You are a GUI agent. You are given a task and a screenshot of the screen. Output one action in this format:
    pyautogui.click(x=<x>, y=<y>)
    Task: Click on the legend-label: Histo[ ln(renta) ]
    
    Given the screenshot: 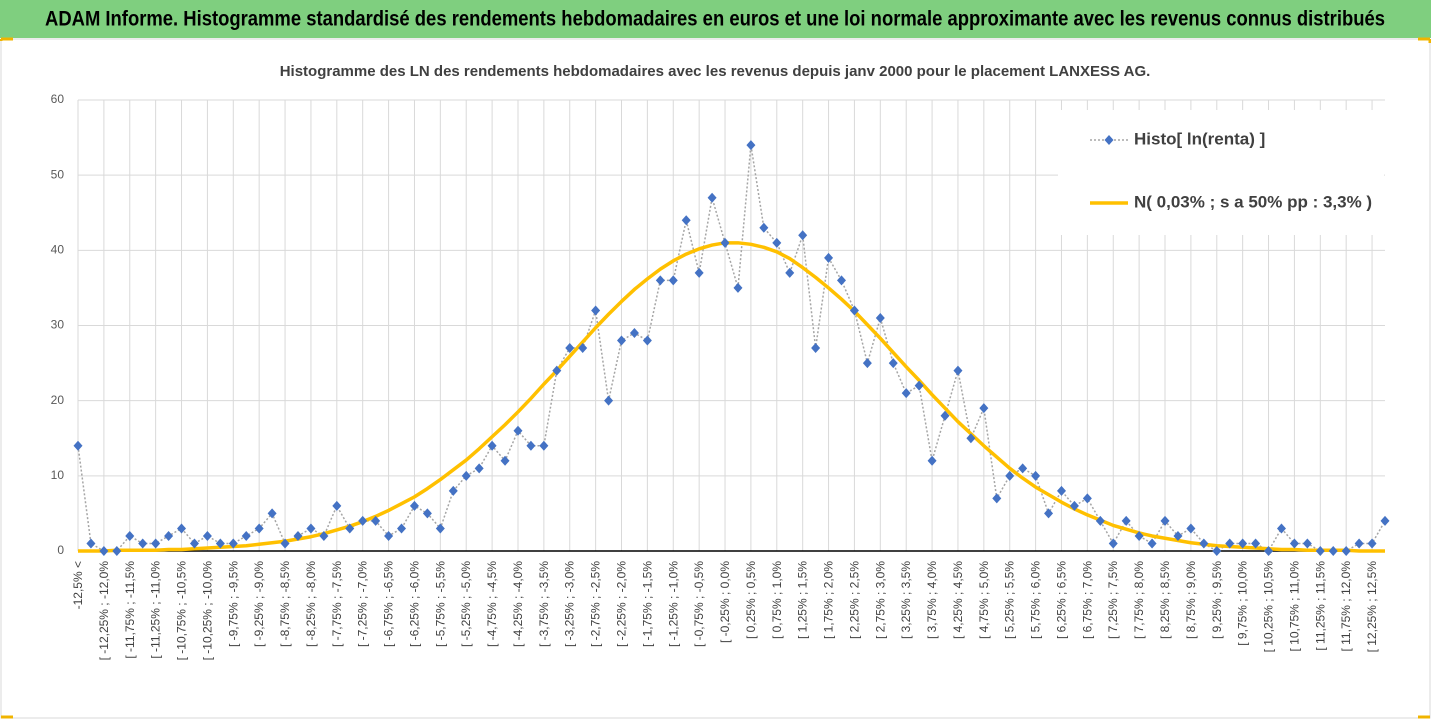 What is the action you would take?
    pyautogui.click(x=1199, y=138)
    